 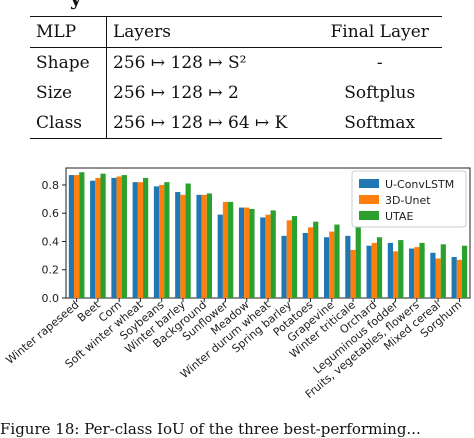 What do you see at coordinates (236, 32) in the screenshot?
I see `table-header-row: MLP Layers Final Layer` at bounding box center [236, 32].